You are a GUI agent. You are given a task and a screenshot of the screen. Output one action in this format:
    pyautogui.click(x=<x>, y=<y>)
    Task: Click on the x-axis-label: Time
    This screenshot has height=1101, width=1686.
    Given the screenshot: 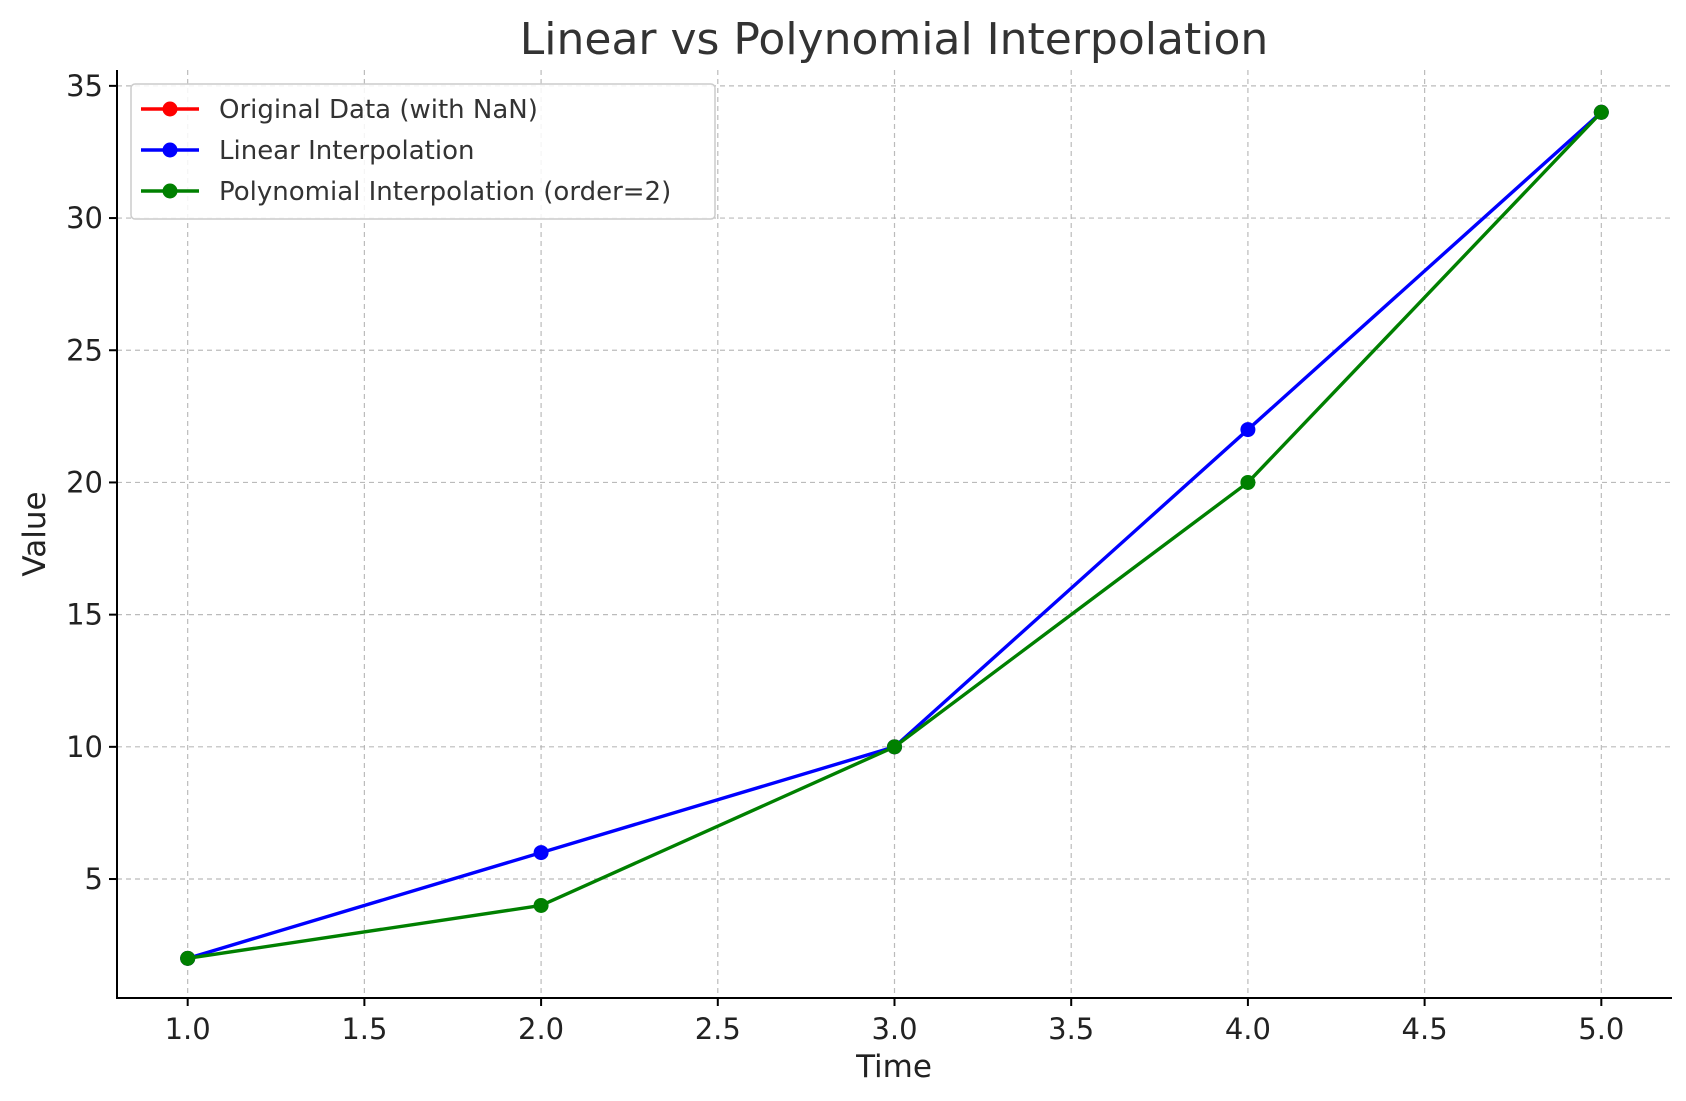 What is the action you would take?
    pyautogui.click(x=893, y=1067)
    